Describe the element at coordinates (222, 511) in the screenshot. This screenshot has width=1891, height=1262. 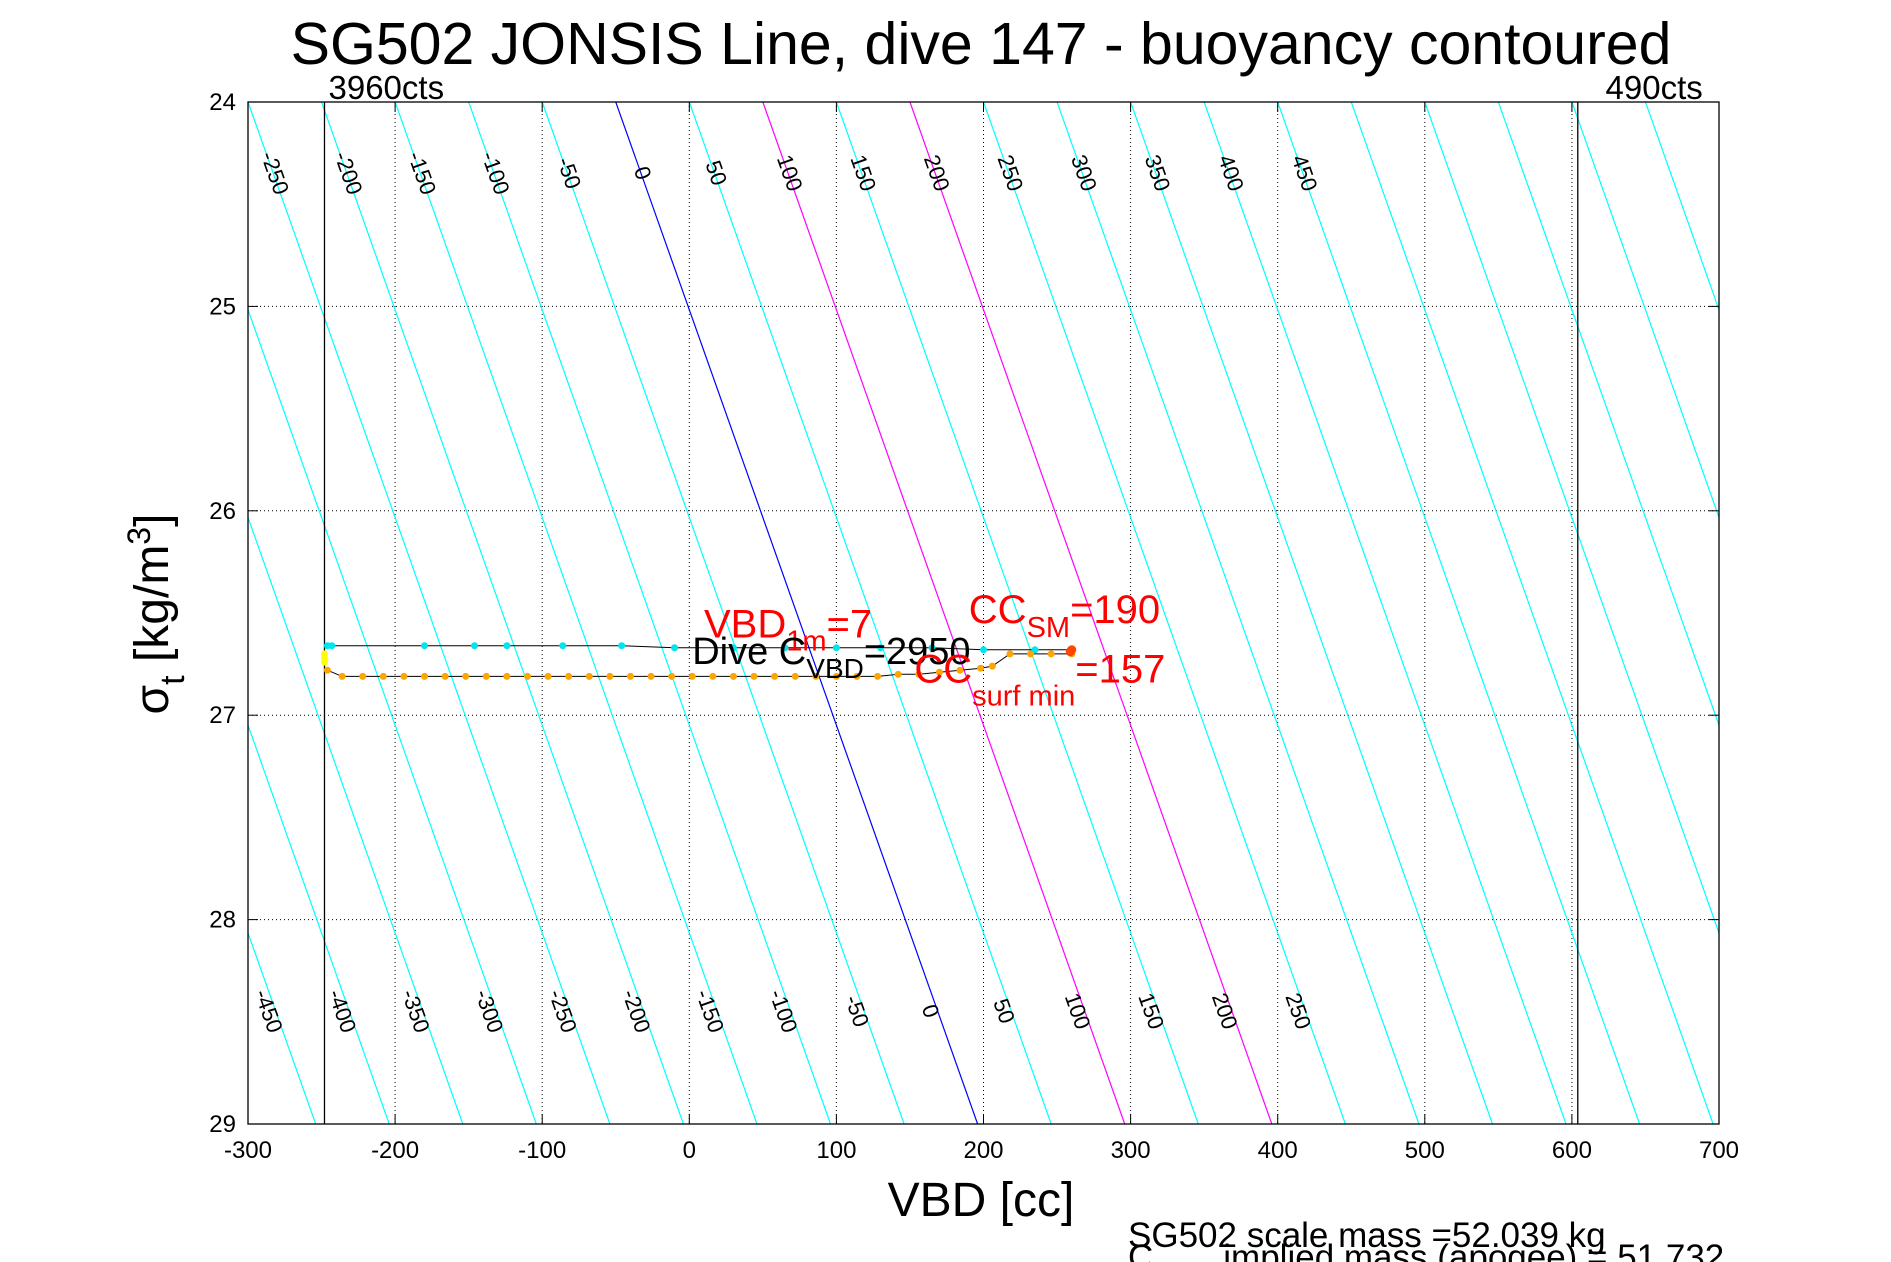
I see `y-tick-label: 26` at that location.